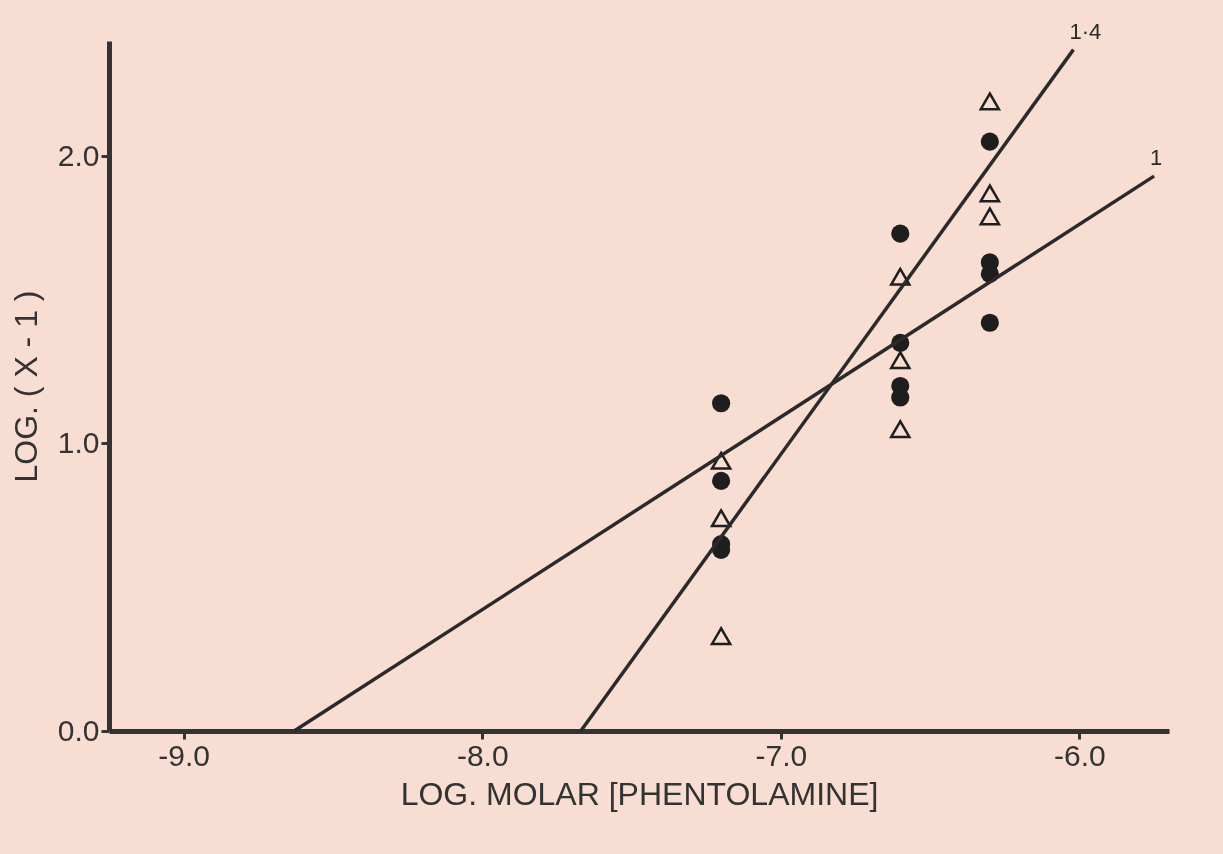  What do you see at coordinates (482, 755) in the screenshot?
I see `x-tick-label: -8.0` at bounding box center [482, 755].